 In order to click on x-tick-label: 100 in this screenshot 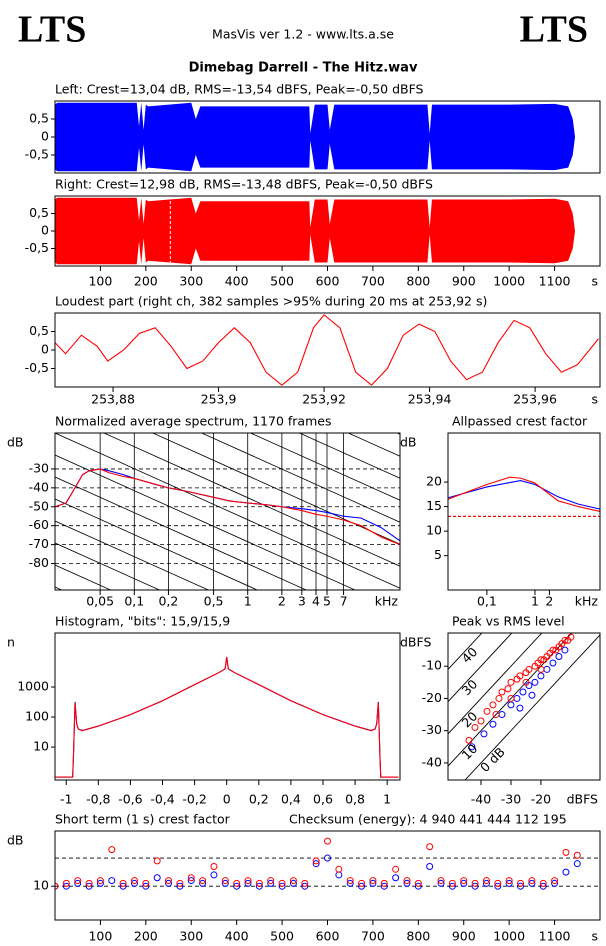, I will do `click(100, 281)`.